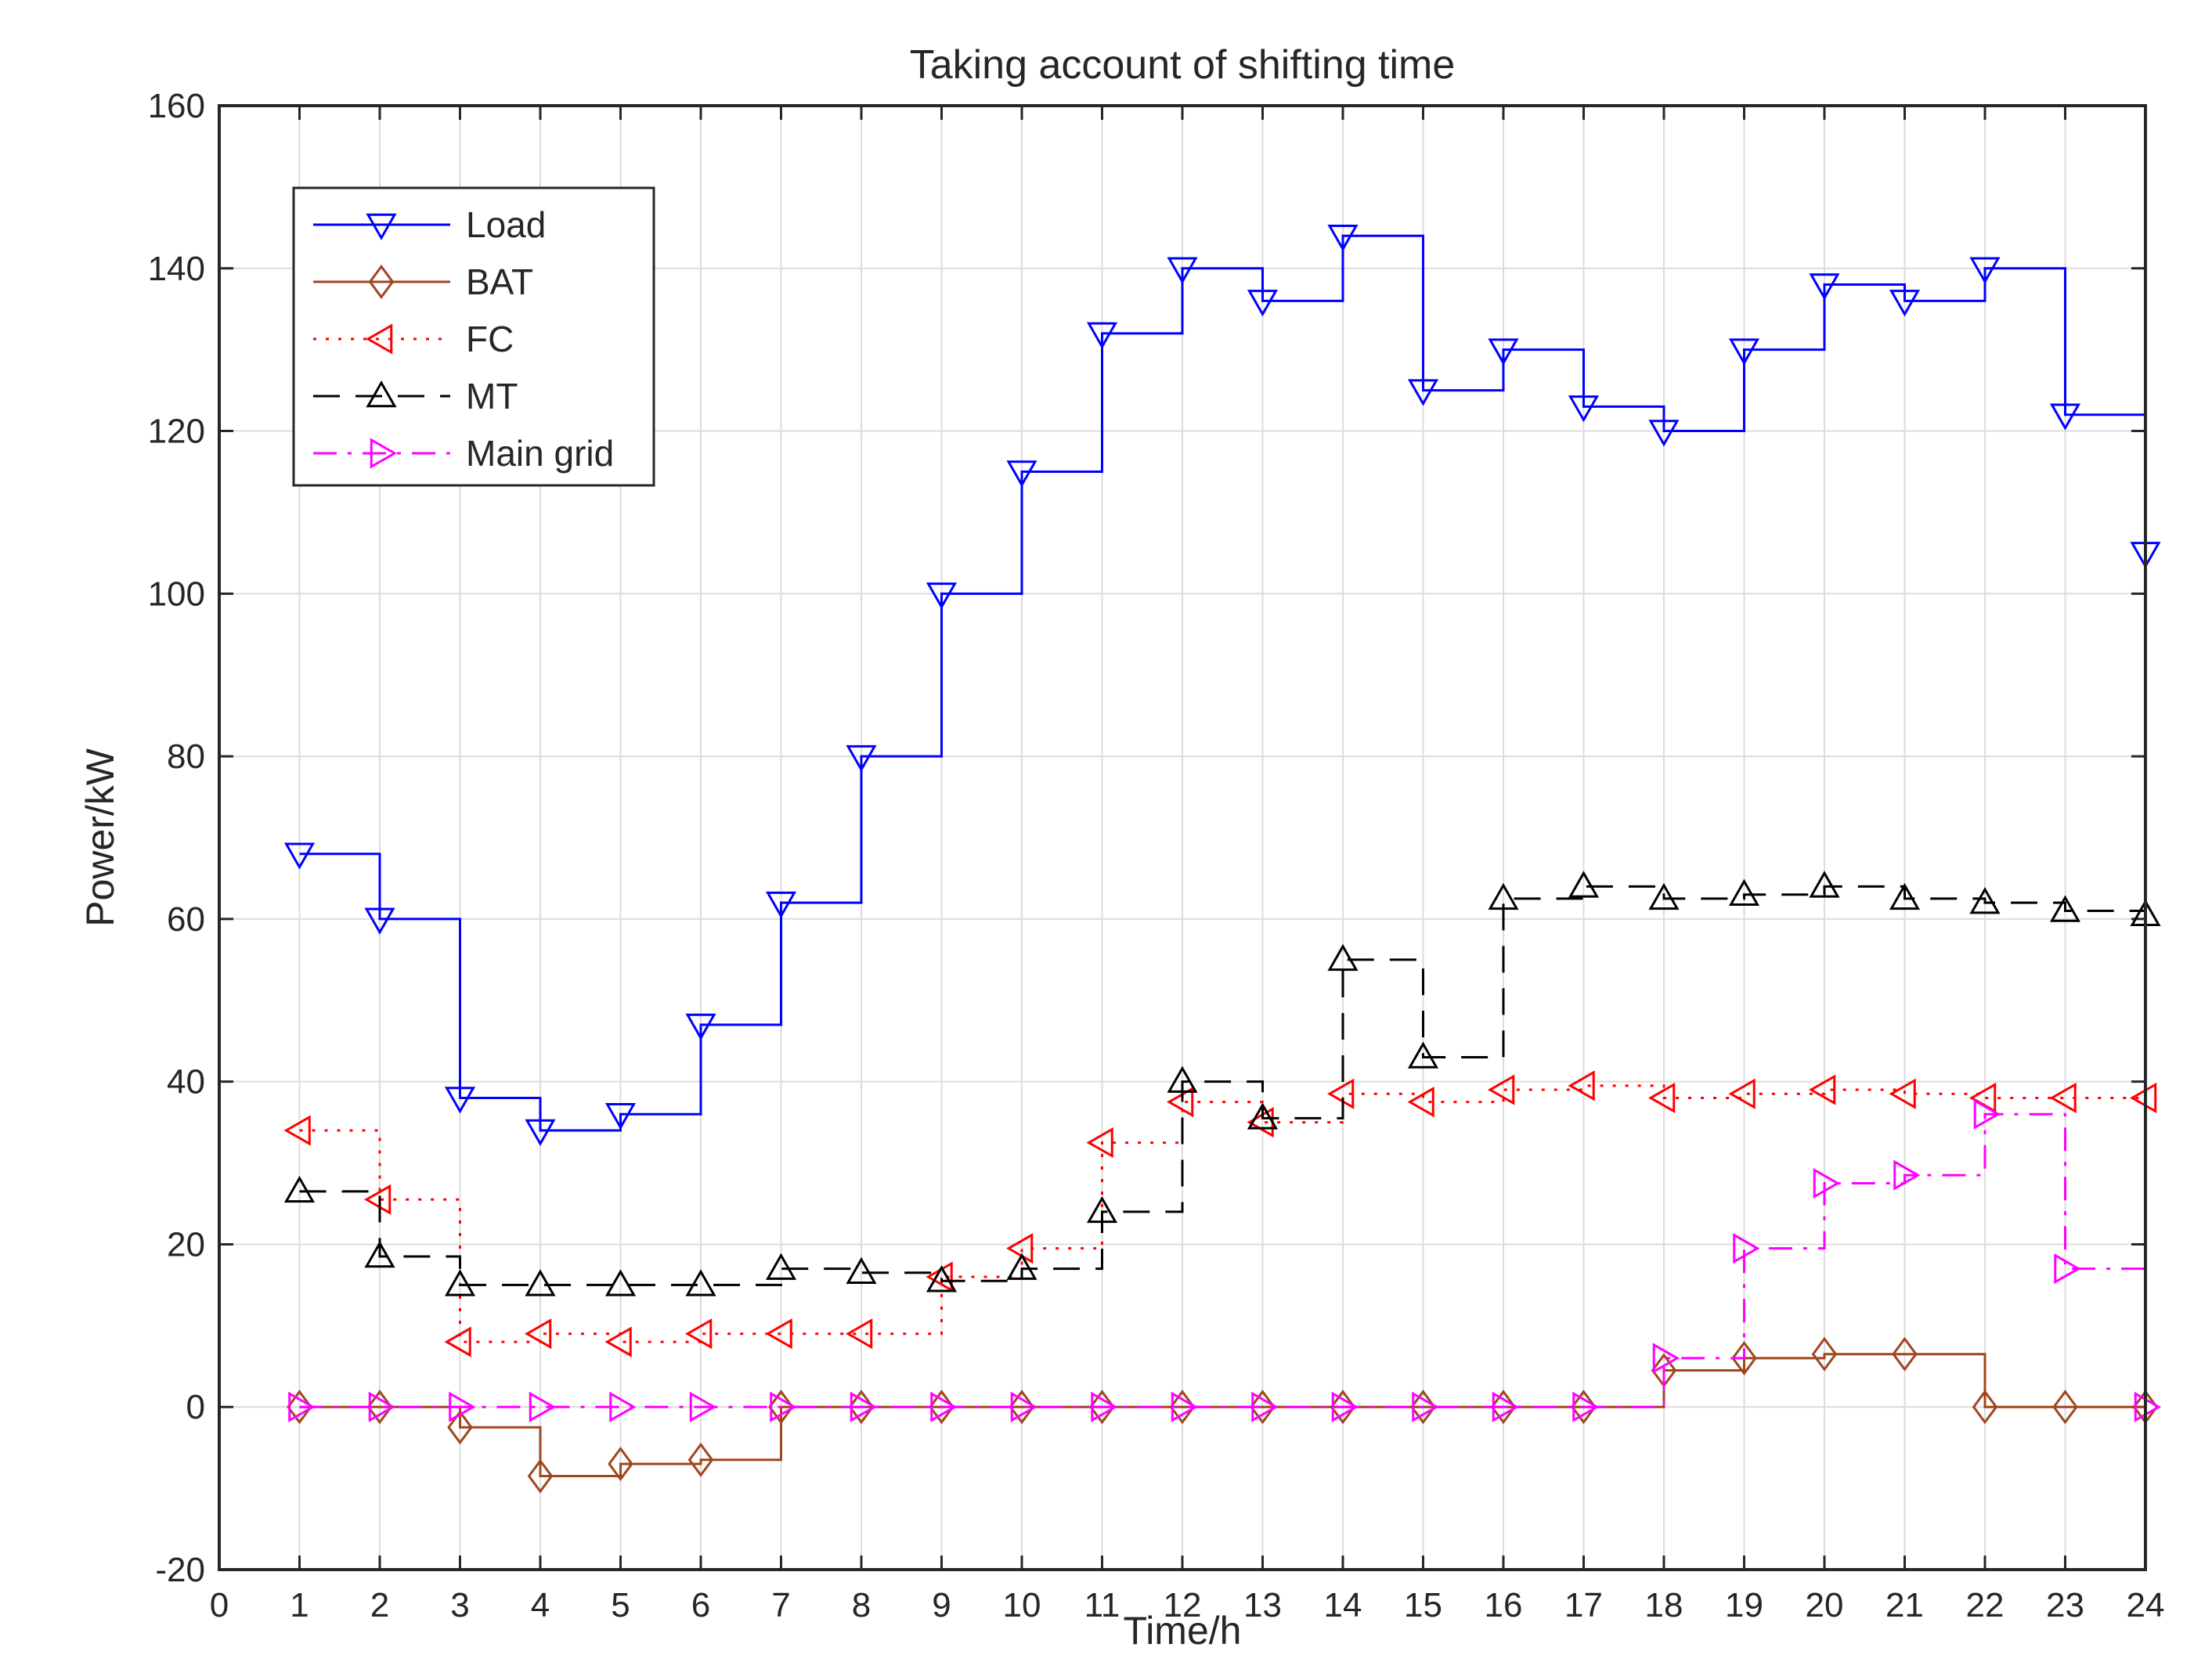 Image resolution: width=2212 pixels, height=1680 pixels. Describe the element at coordinates (1102, 1605) in the screenshot. I see `x-tick-label: 11` at that location.